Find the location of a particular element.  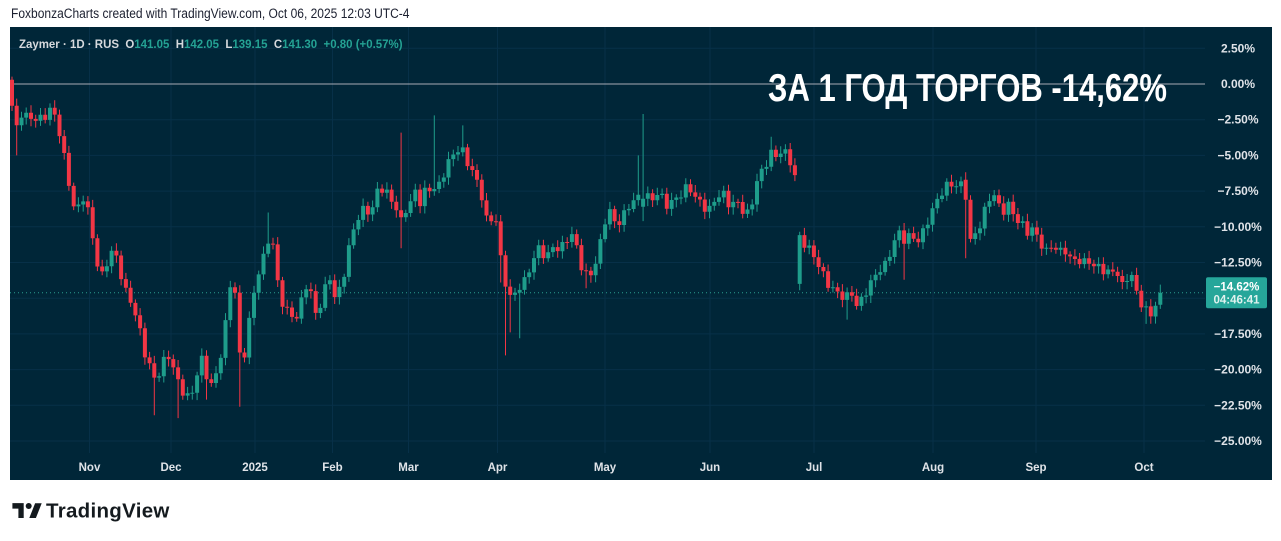

svg-text: Oct is located at coordinates (1143, 468).